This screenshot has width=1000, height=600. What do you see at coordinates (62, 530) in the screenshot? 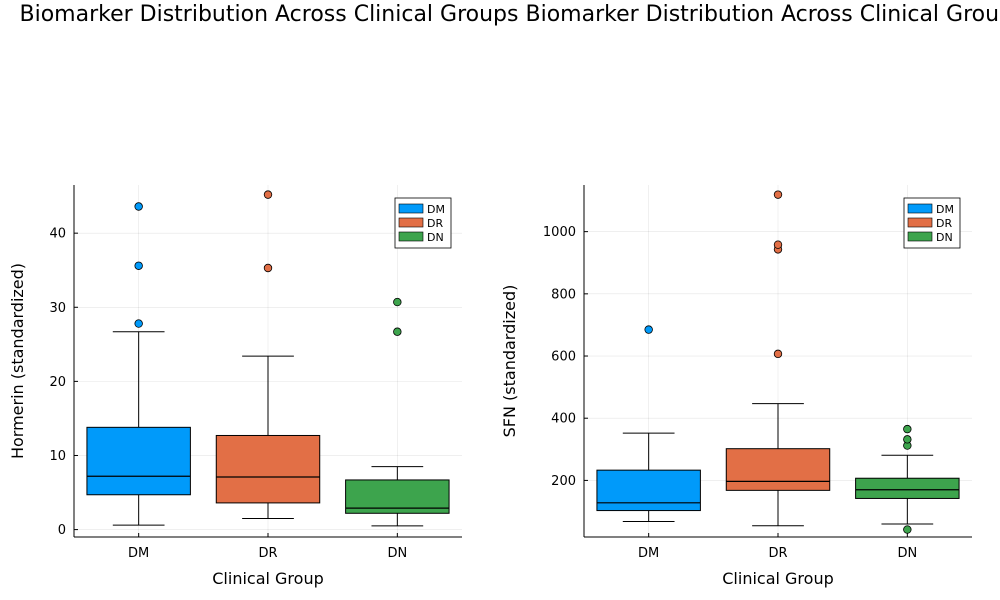
I see `y-tick-label: 0` at bounding box center [62, 530].